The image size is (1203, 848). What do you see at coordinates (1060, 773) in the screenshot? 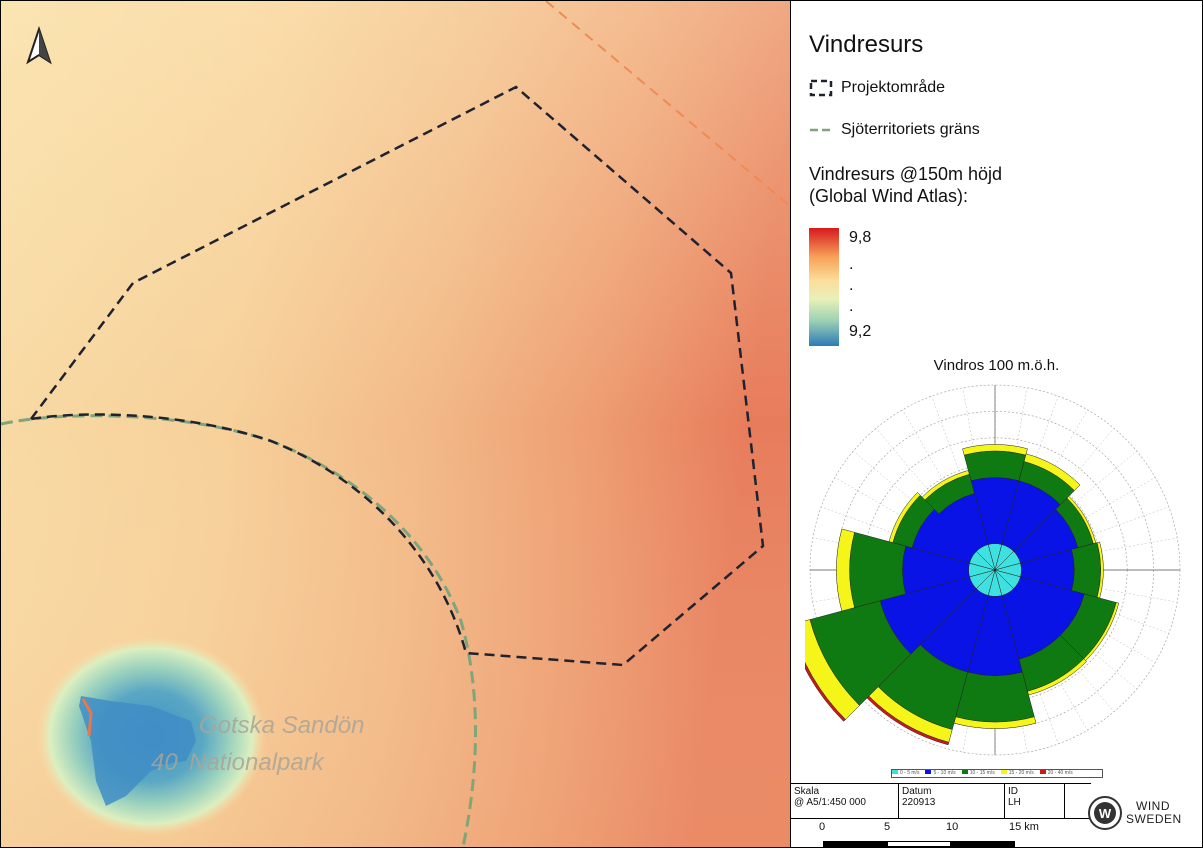
I see `windrose-legend-label: 20 - 40 m/s` at bounding box center [1060, 773].